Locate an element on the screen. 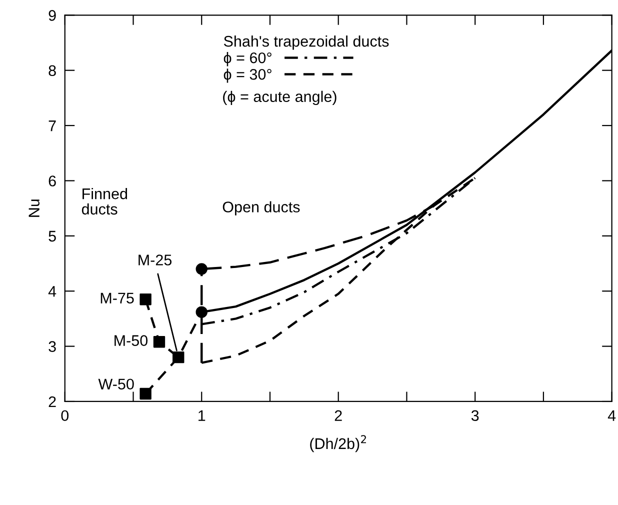 The height and width of the screenshot is (505, 618). x-tick-label: 2 is located at coordinates (338, 415).